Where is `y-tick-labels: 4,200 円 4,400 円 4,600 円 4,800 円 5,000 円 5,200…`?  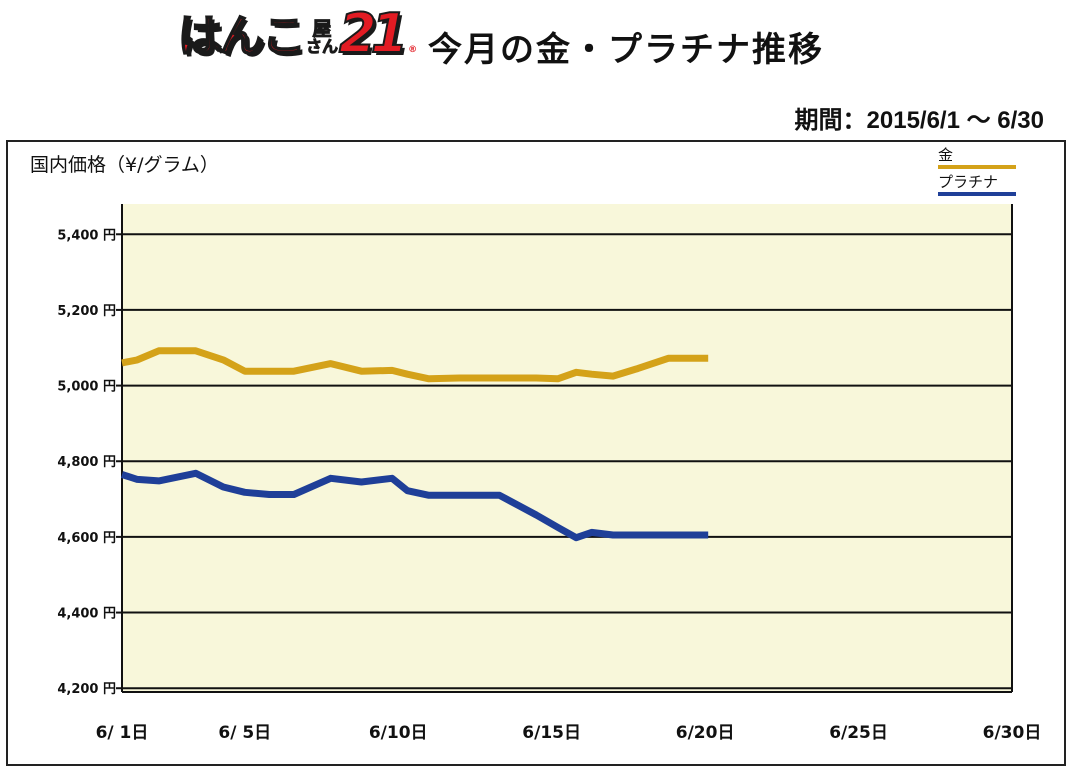 y-tick-labels: 4,200 円 4,400 円 4,600 円 4,800 円 5,000 円 5,200… is located at coordinates (86, 462).